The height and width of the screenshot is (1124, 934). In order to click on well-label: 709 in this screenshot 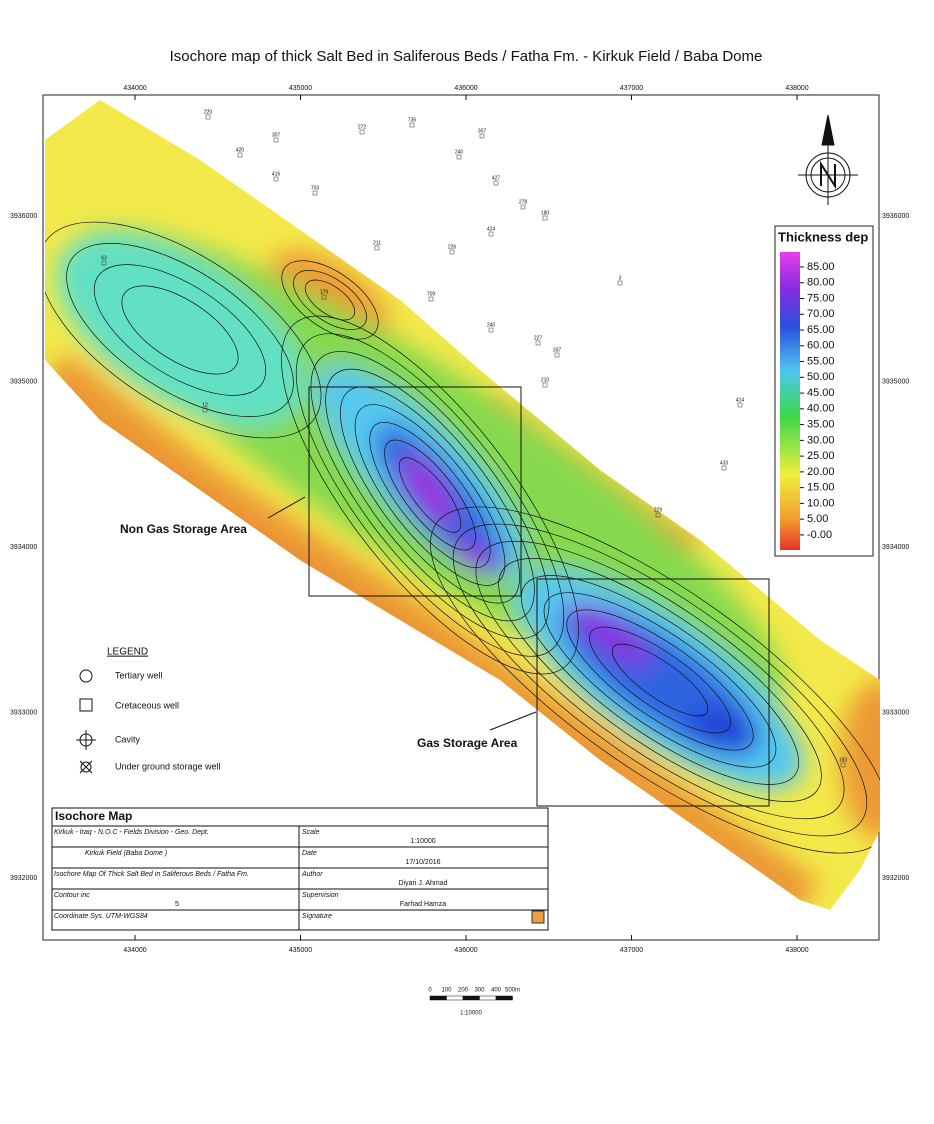, I will do `click(431, 294)`.